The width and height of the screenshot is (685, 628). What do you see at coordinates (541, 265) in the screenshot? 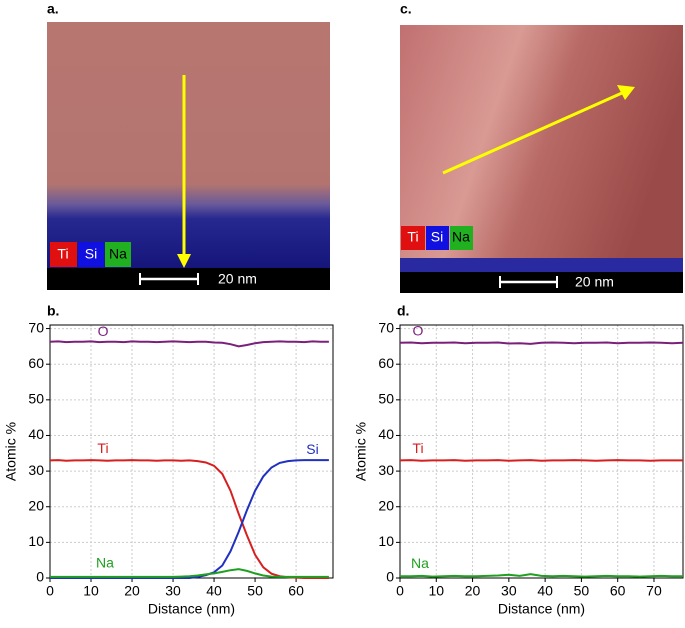
I see `micrograph-base` at bounding box center [541, 265].